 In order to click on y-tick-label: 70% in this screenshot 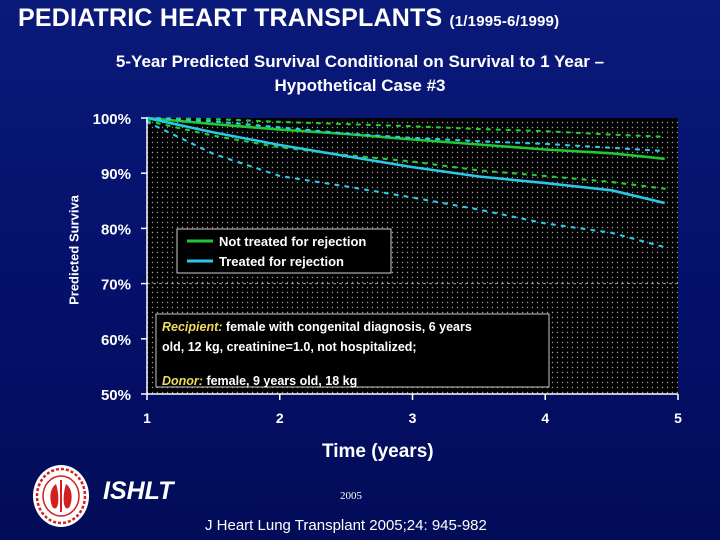, I will do `click(116, 285)`.